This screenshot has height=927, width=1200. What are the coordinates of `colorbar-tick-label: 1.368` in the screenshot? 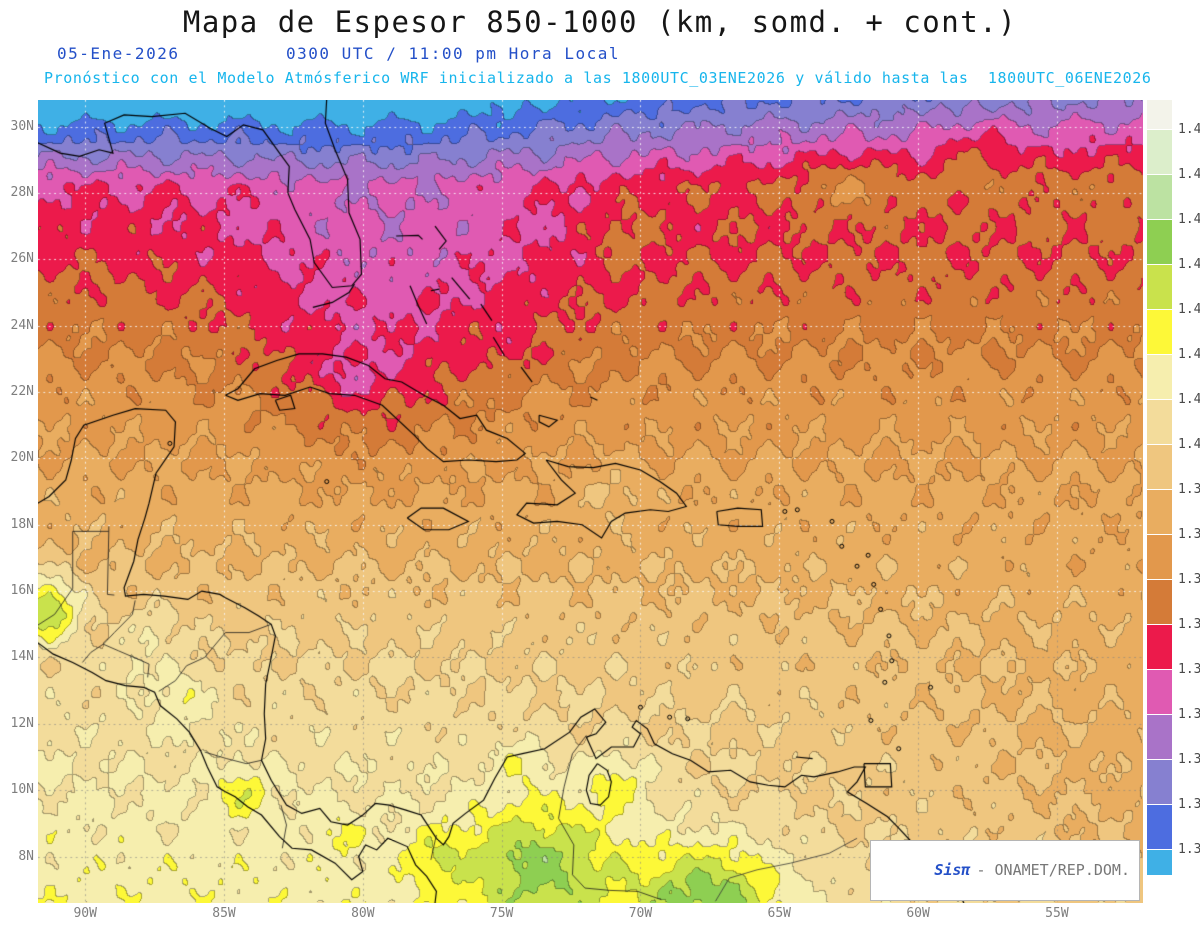 It's located at (1189, 714).